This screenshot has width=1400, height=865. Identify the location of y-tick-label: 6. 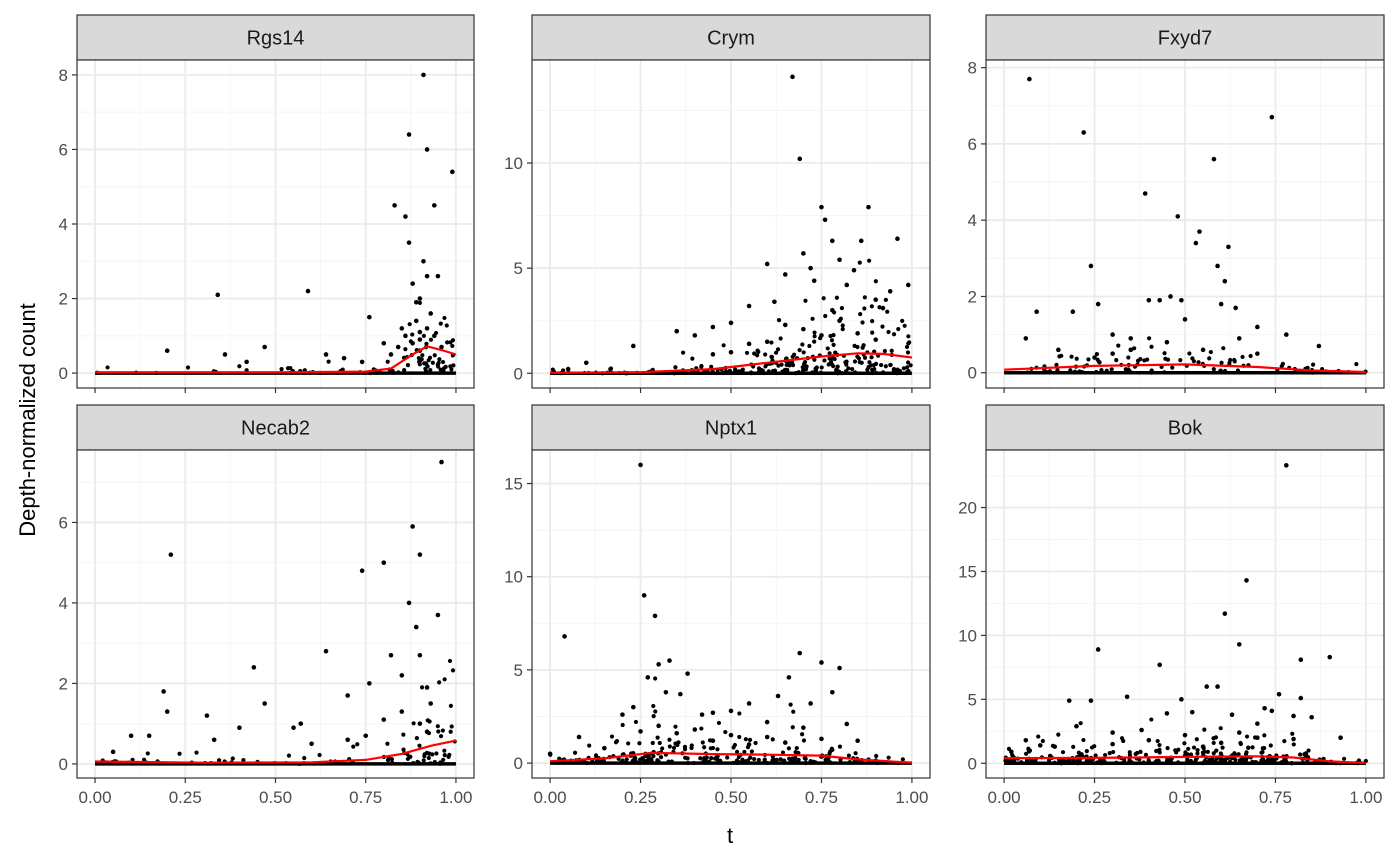
(63, 149).